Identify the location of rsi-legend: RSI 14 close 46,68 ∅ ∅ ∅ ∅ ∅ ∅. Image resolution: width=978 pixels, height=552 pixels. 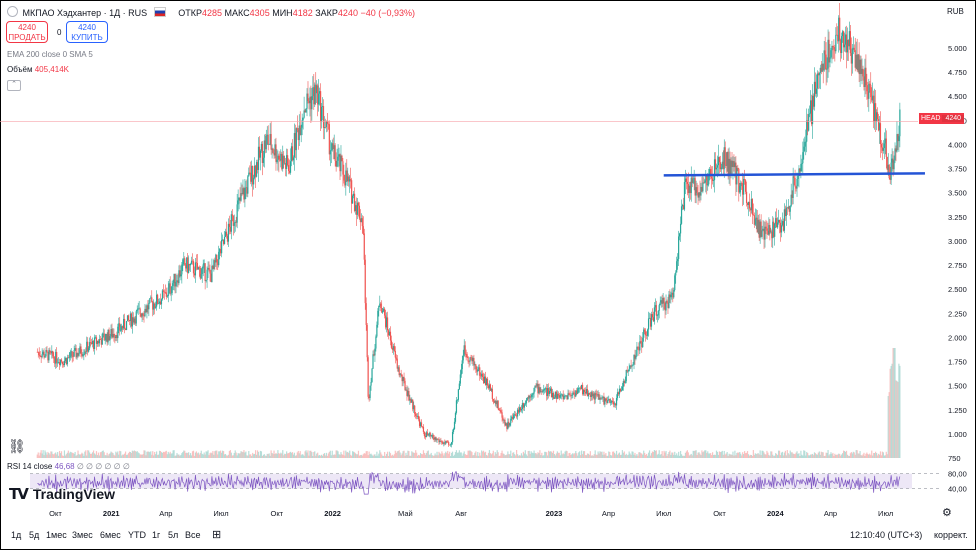
(68, 466).